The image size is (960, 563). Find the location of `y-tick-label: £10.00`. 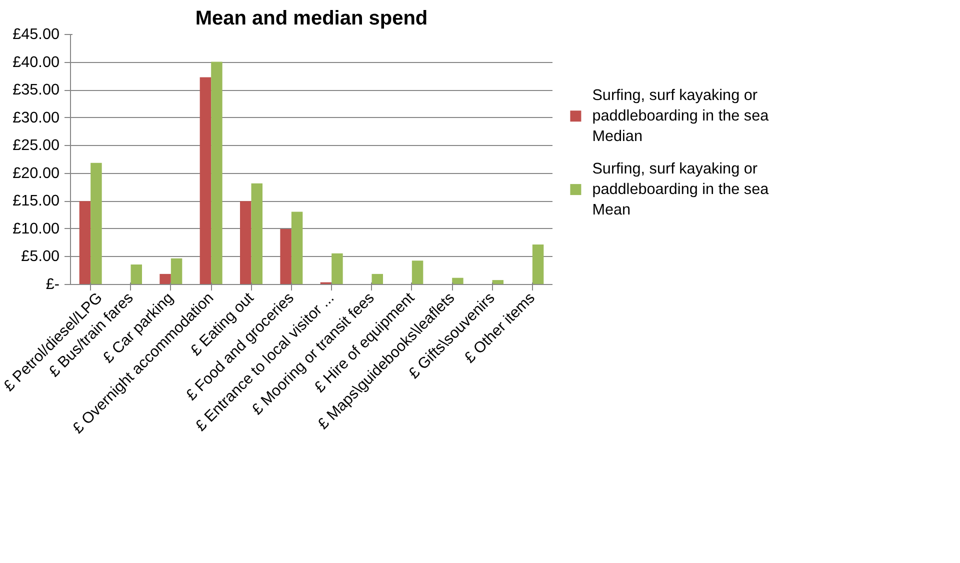

y-tick-label: £10.00 is located at coordinates (36, 229).